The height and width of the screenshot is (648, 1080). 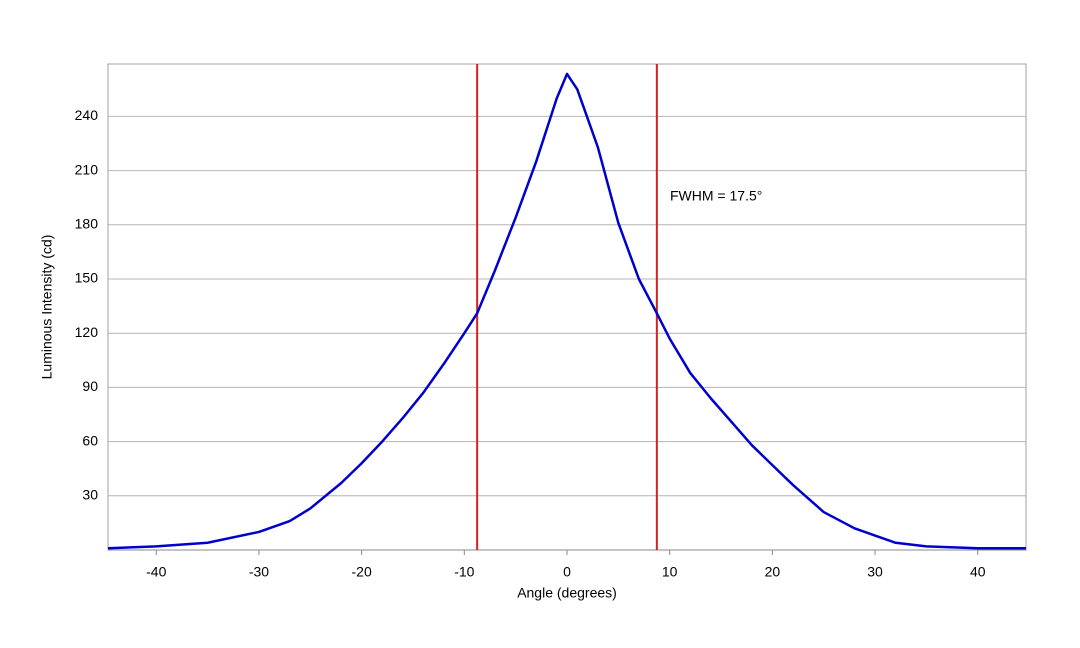 I want to click on x-tick-label: 0, so click(x=567, y=572).